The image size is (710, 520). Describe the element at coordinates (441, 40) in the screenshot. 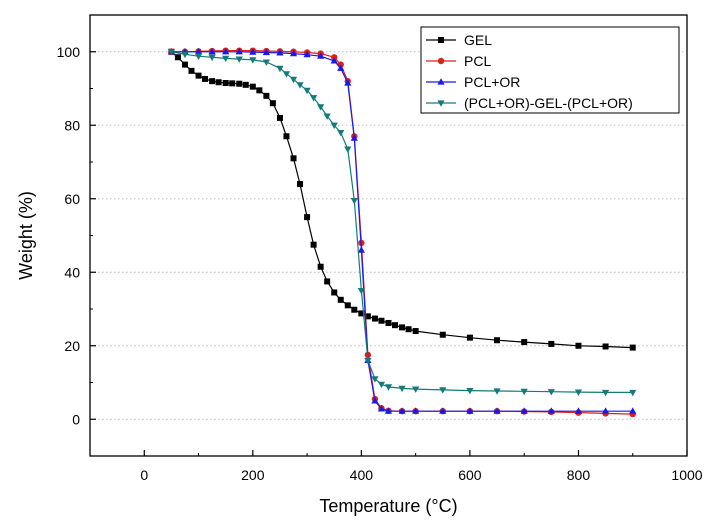

I see `legend-swatch` at that location.